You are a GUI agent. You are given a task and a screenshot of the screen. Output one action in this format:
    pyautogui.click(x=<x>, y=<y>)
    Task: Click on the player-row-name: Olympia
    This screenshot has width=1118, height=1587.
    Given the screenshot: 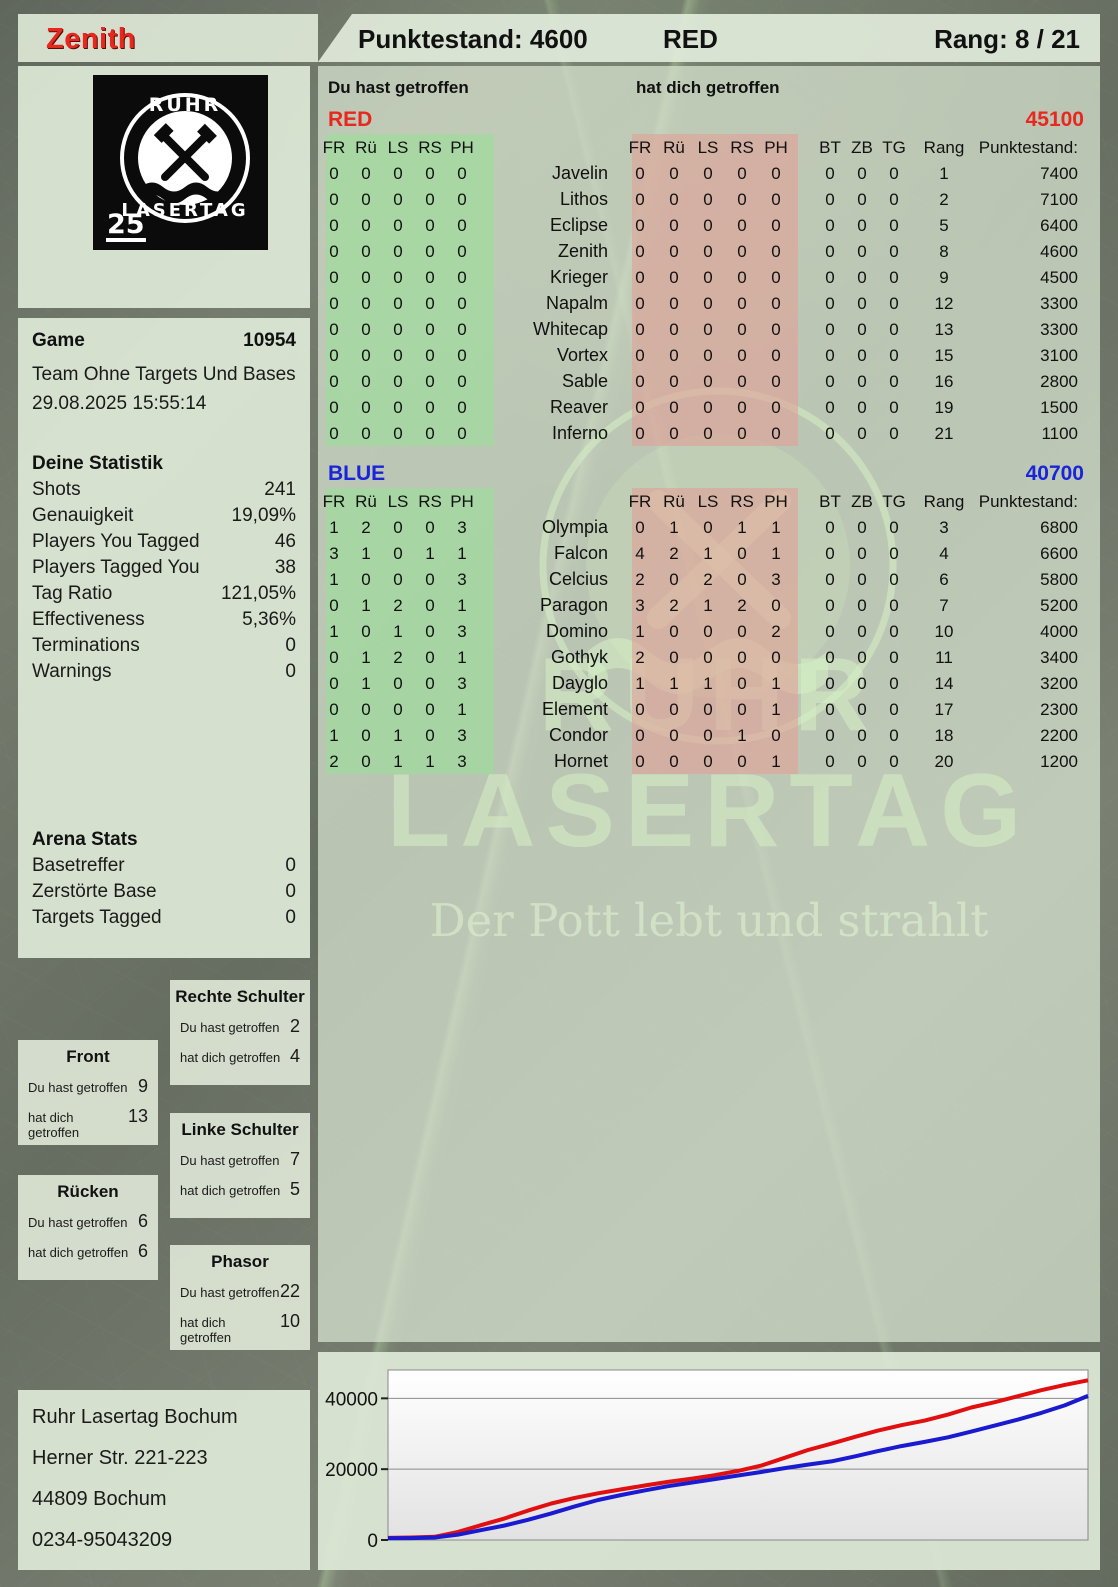 What is the action you would take?
    pyautogui.click(x=574, y=527)
    